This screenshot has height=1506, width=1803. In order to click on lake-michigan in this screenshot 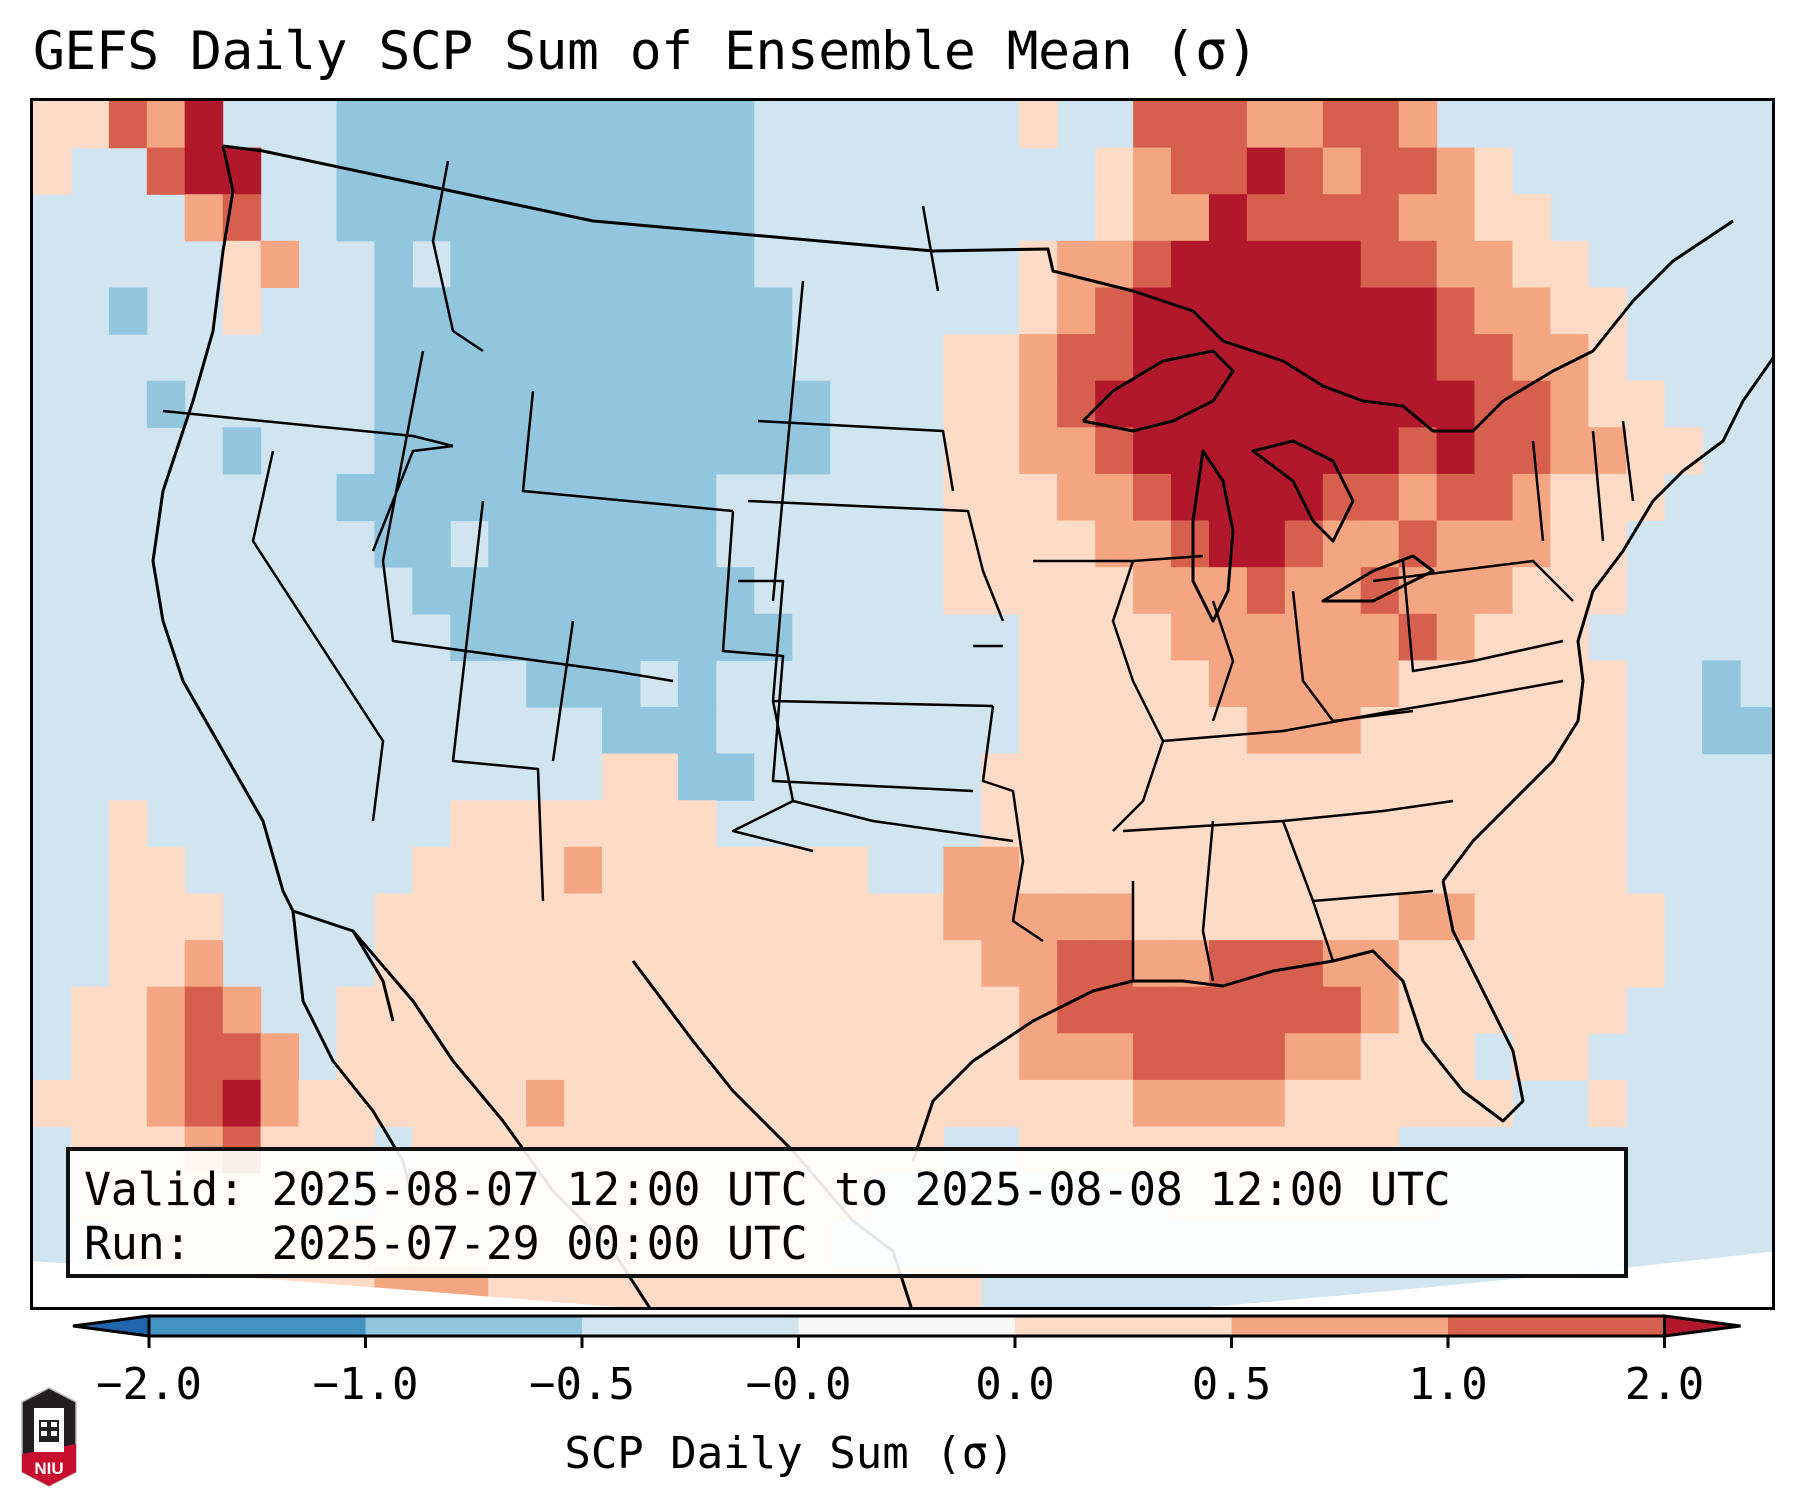, I will do `click(1213, 536)`.